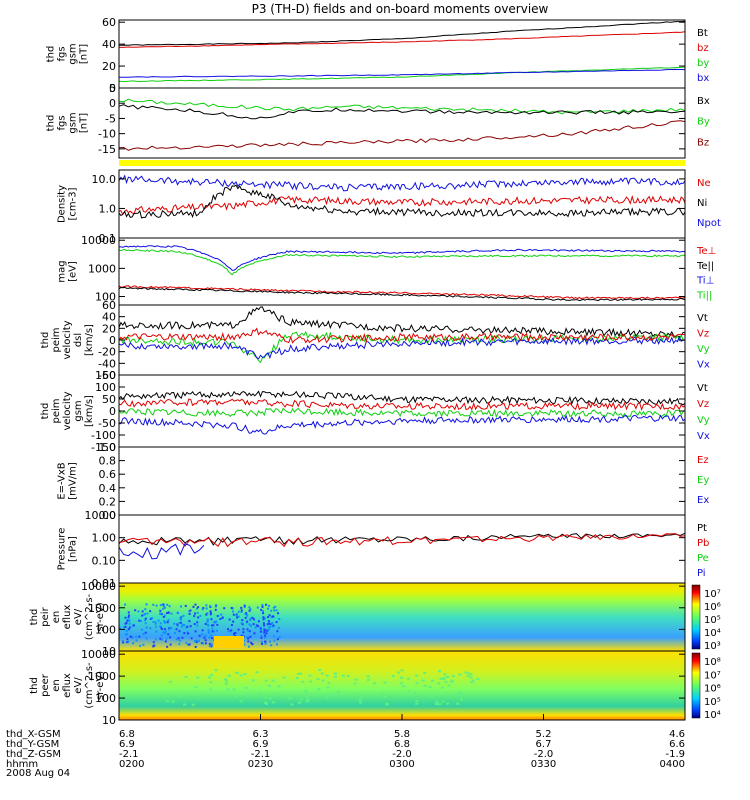  I want to click on legend-entry: Vy, so click(703, 349).